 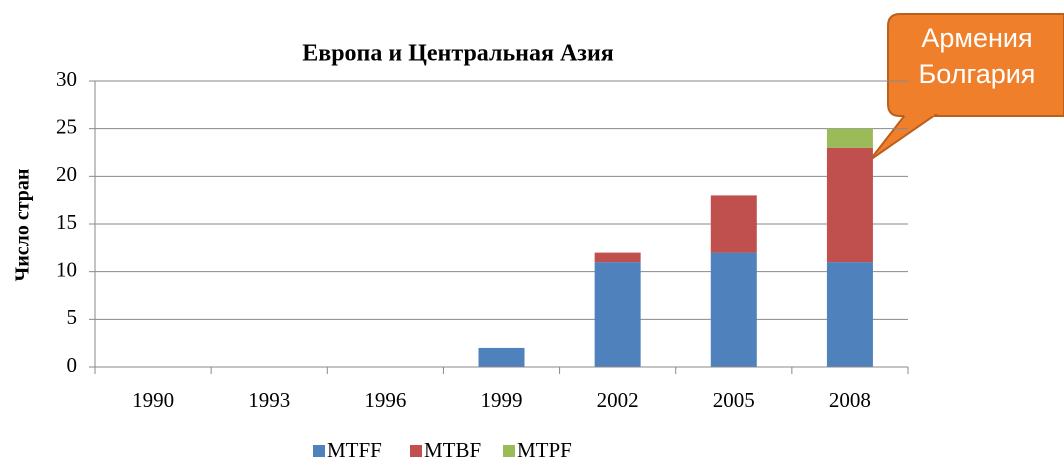 I want to click on legend-label: MTFF, so click(x=354, y=450).